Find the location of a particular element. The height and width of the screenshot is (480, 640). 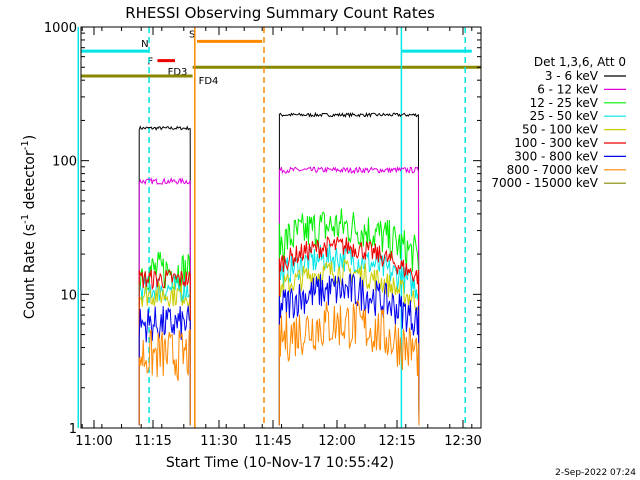

y-axis-label-superscript-2: -1 is located at coordinates (25, 145).